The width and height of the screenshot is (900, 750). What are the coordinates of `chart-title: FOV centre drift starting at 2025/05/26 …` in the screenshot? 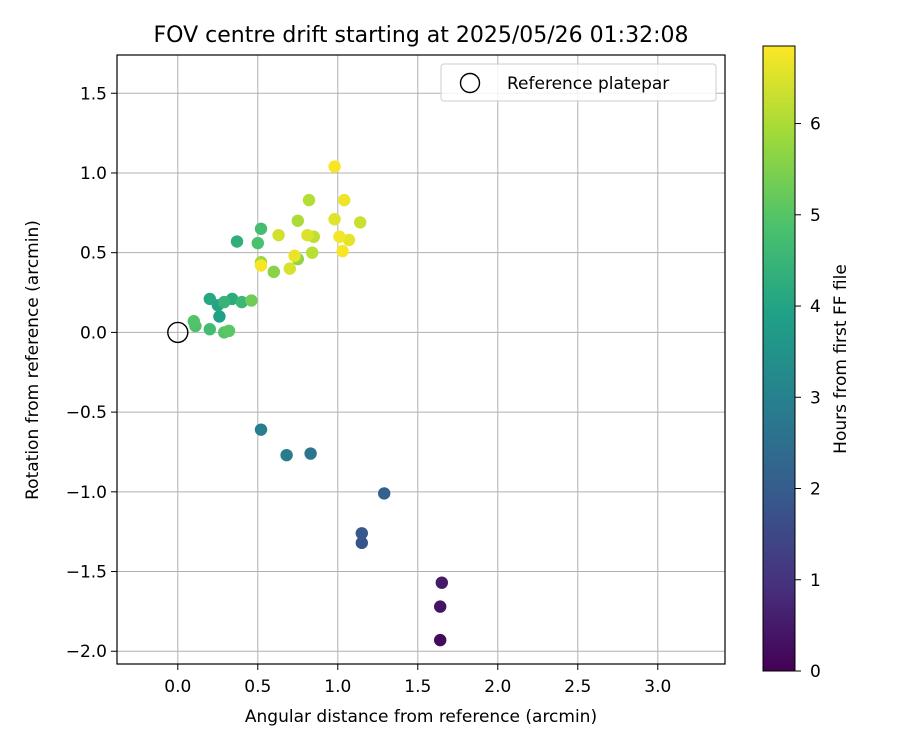 It's located at (421, 35).